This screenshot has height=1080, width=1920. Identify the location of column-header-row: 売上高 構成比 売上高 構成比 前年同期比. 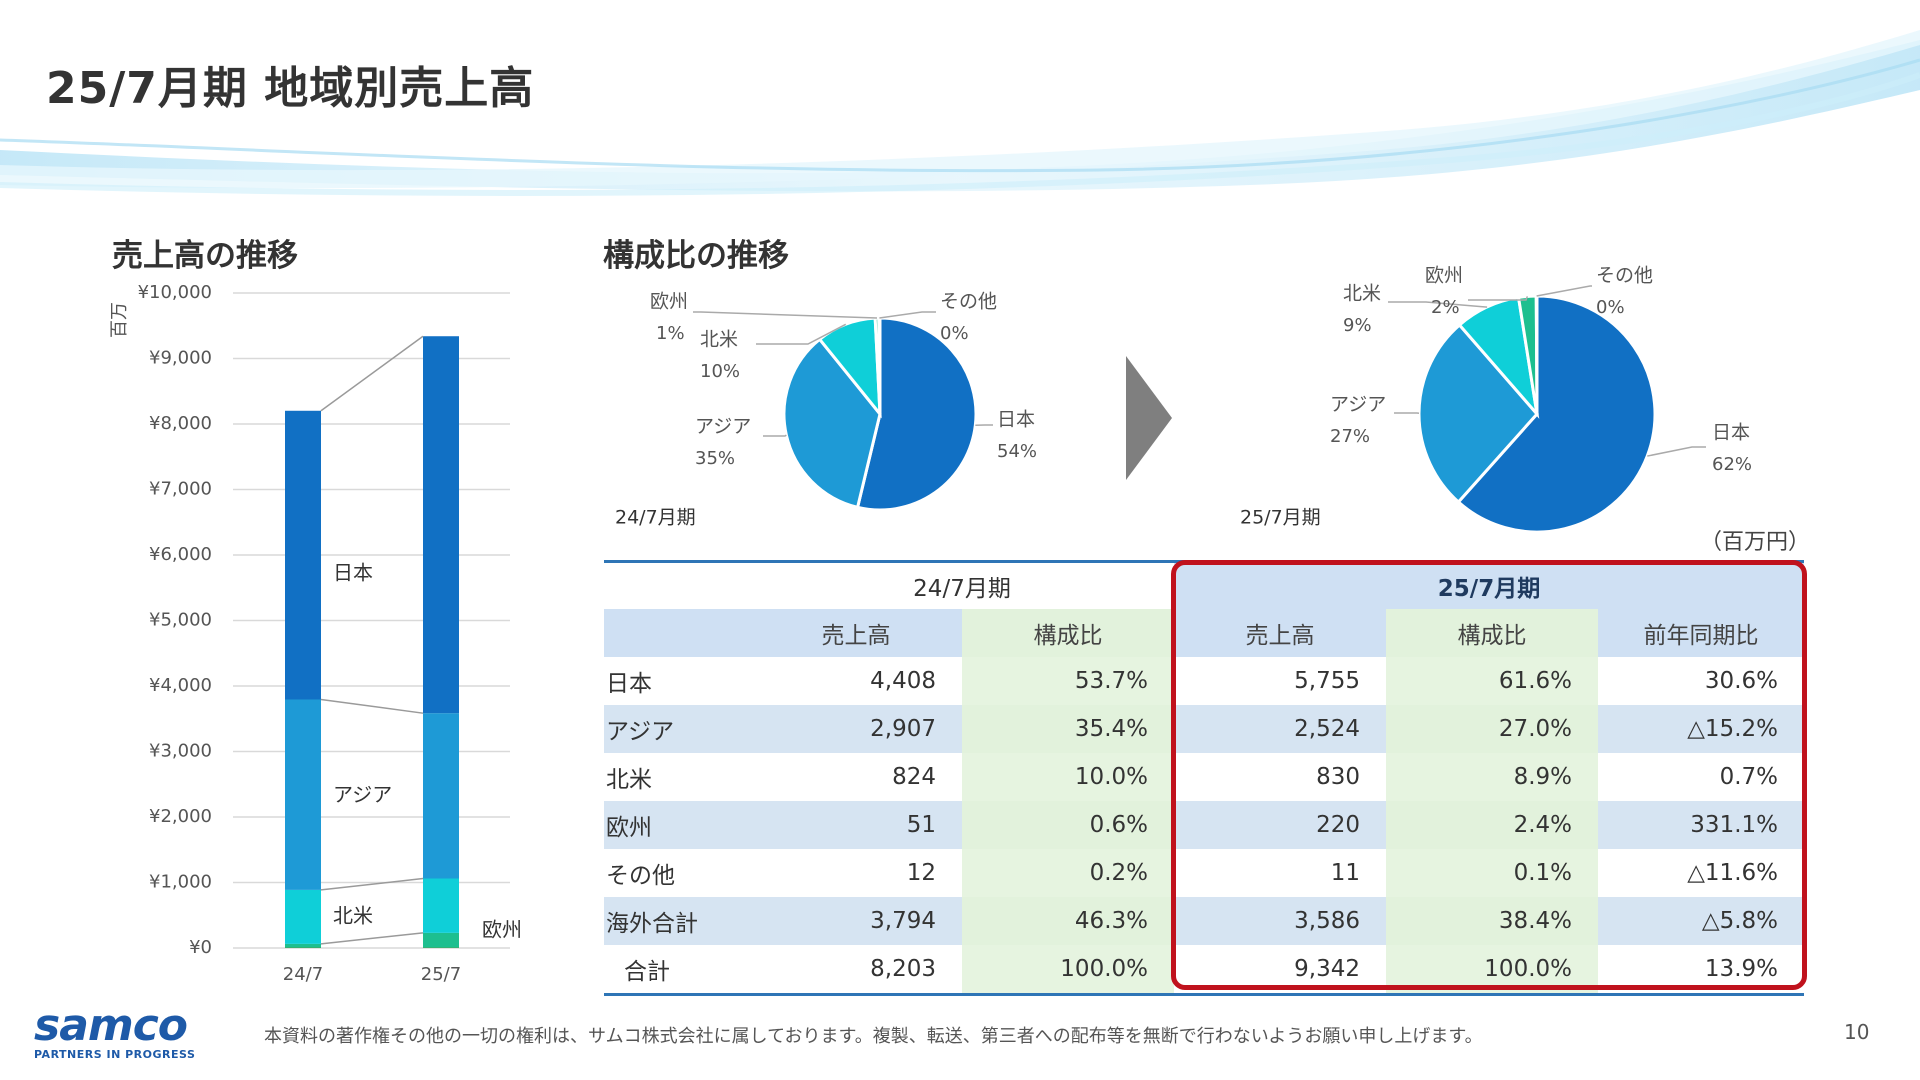
(1204, 633).